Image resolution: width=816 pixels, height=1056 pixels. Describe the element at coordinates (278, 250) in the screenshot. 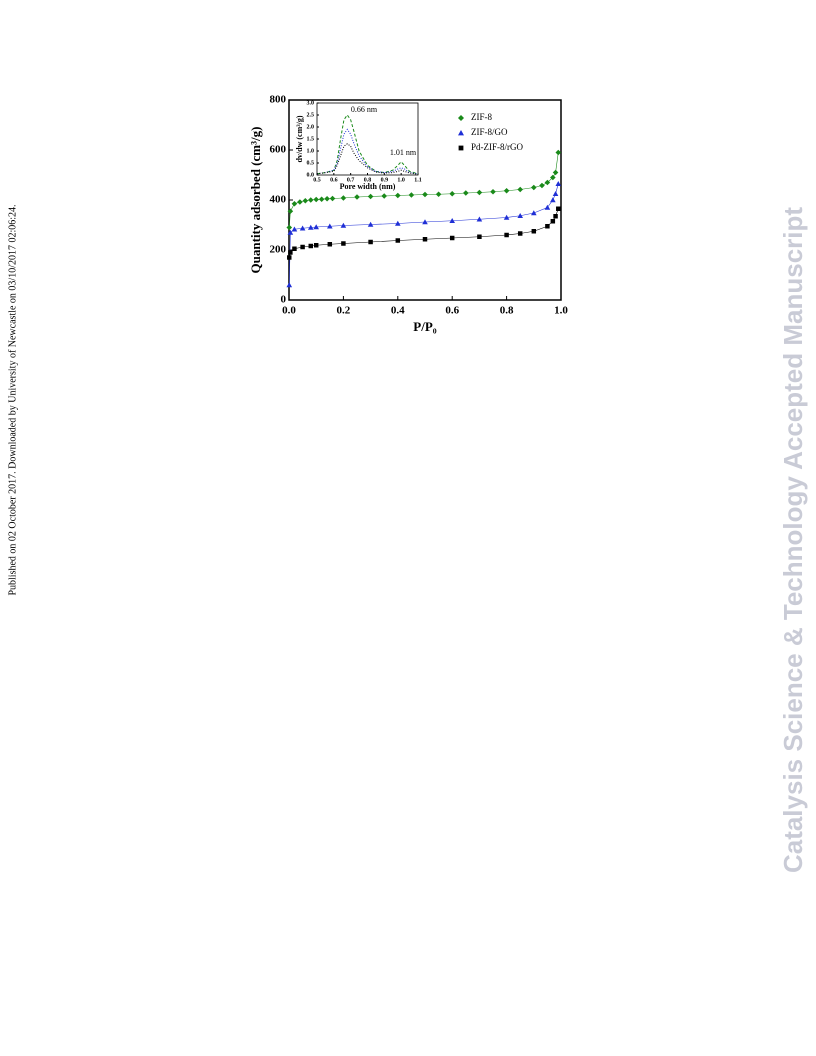

I see `y-tick-label: 200` at that location.